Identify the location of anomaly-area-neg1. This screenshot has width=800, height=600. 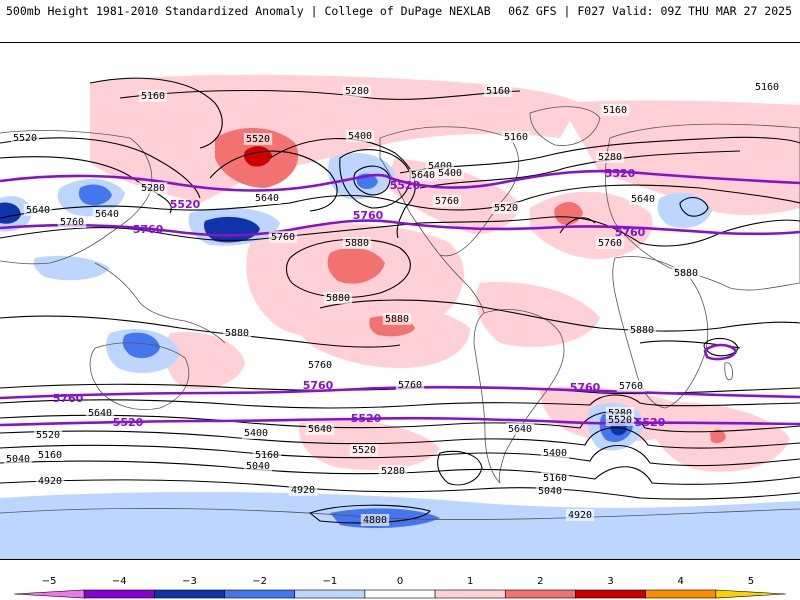
(684, 210).